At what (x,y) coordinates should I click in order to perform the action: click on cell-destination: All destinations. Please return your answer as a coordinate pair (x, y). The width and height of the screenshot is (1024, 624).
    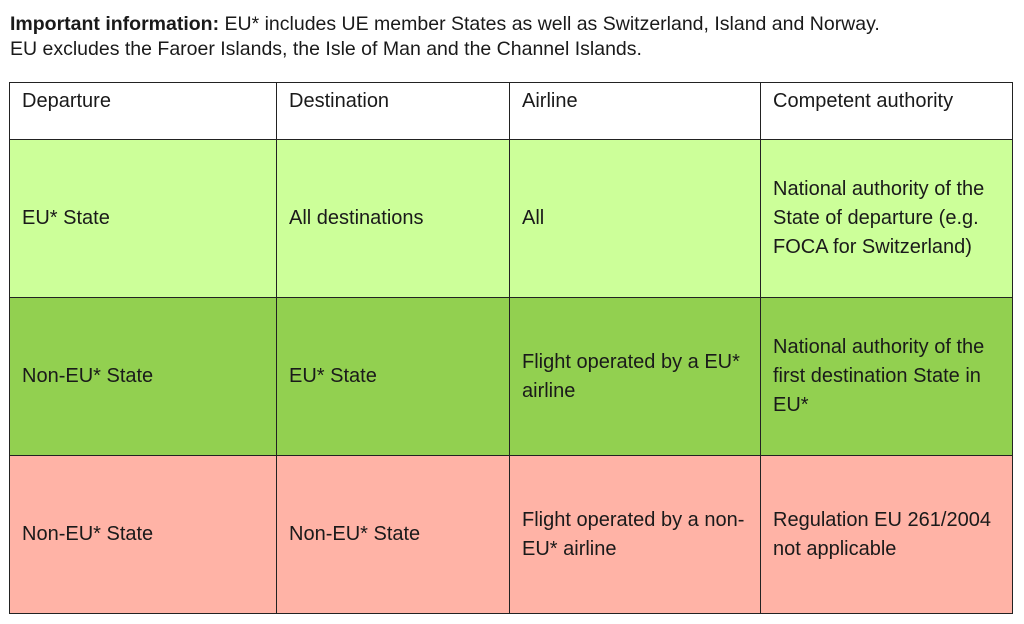
    Looking at the image, I should click on (393, 218).